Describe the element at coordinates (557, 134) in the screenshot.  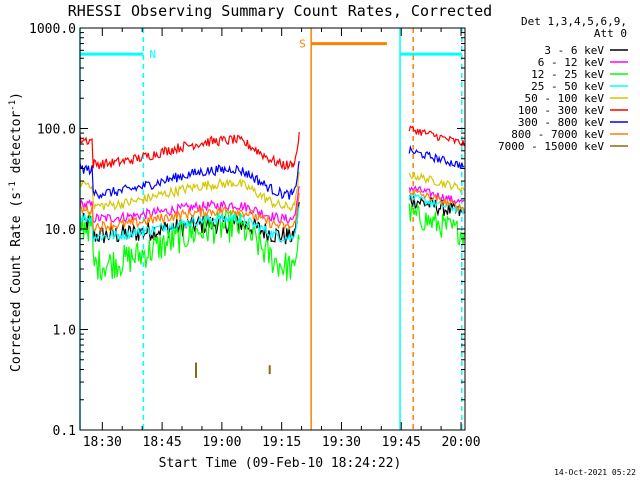
I see `legend-label-7: 800 - 7000 keV` at that location.